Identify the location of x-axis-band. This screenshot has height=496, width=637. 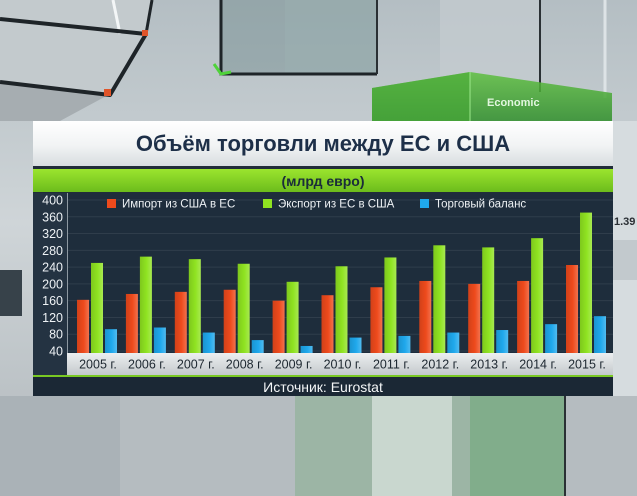
(340, 364).